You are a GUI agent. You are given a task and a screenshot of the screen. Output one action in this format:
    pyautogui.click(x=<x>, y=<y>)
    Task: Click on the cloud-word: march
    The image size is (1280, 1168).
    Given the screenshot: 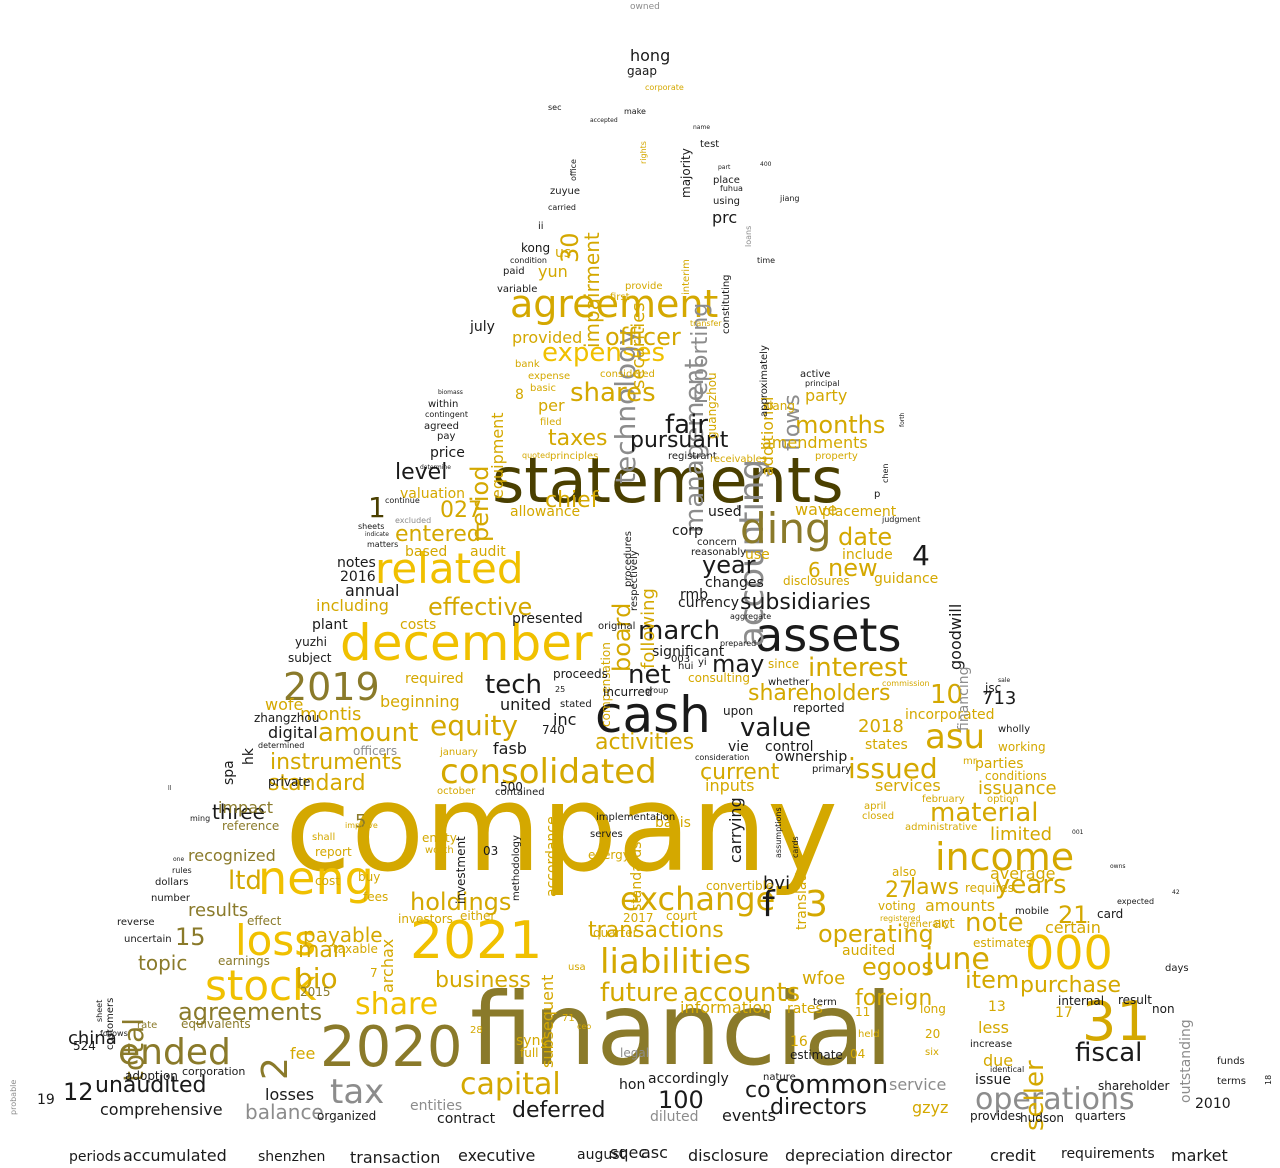 What is the action you would take?
    pyautogui.click(x=679, y=631)
    